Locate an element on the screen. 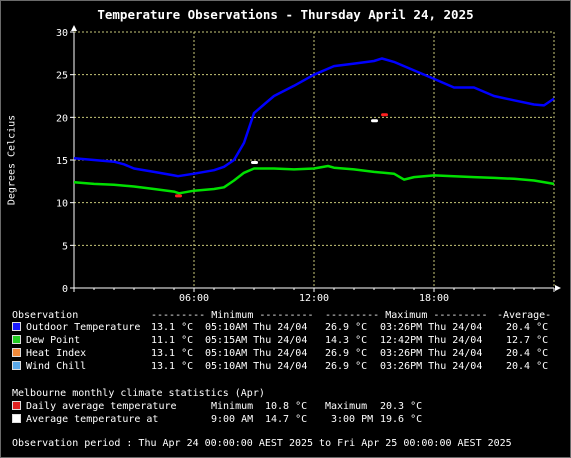 The width and height of the screenshot is (571, 458). obs-header-average: -Average- is located at coordinates (524, 315).